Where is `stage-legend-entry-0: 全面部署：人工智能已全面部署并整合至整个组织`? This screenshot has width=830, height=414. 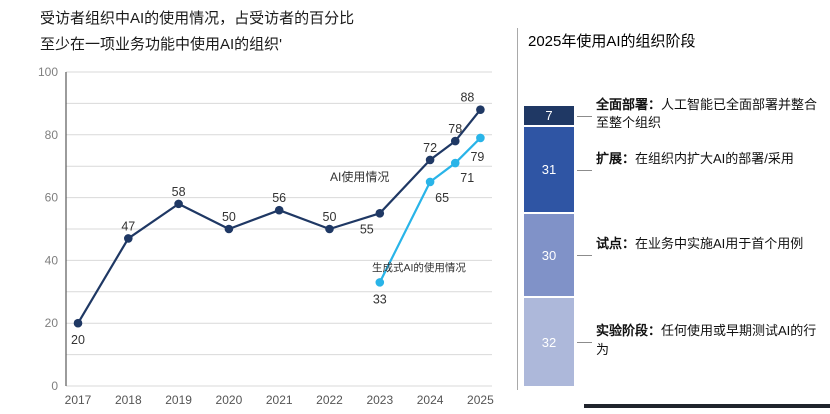 stage-legend-entry-0: 全面部署：人工智能已全面部署并整合至整个组织 is located at coordinates (710, 115).